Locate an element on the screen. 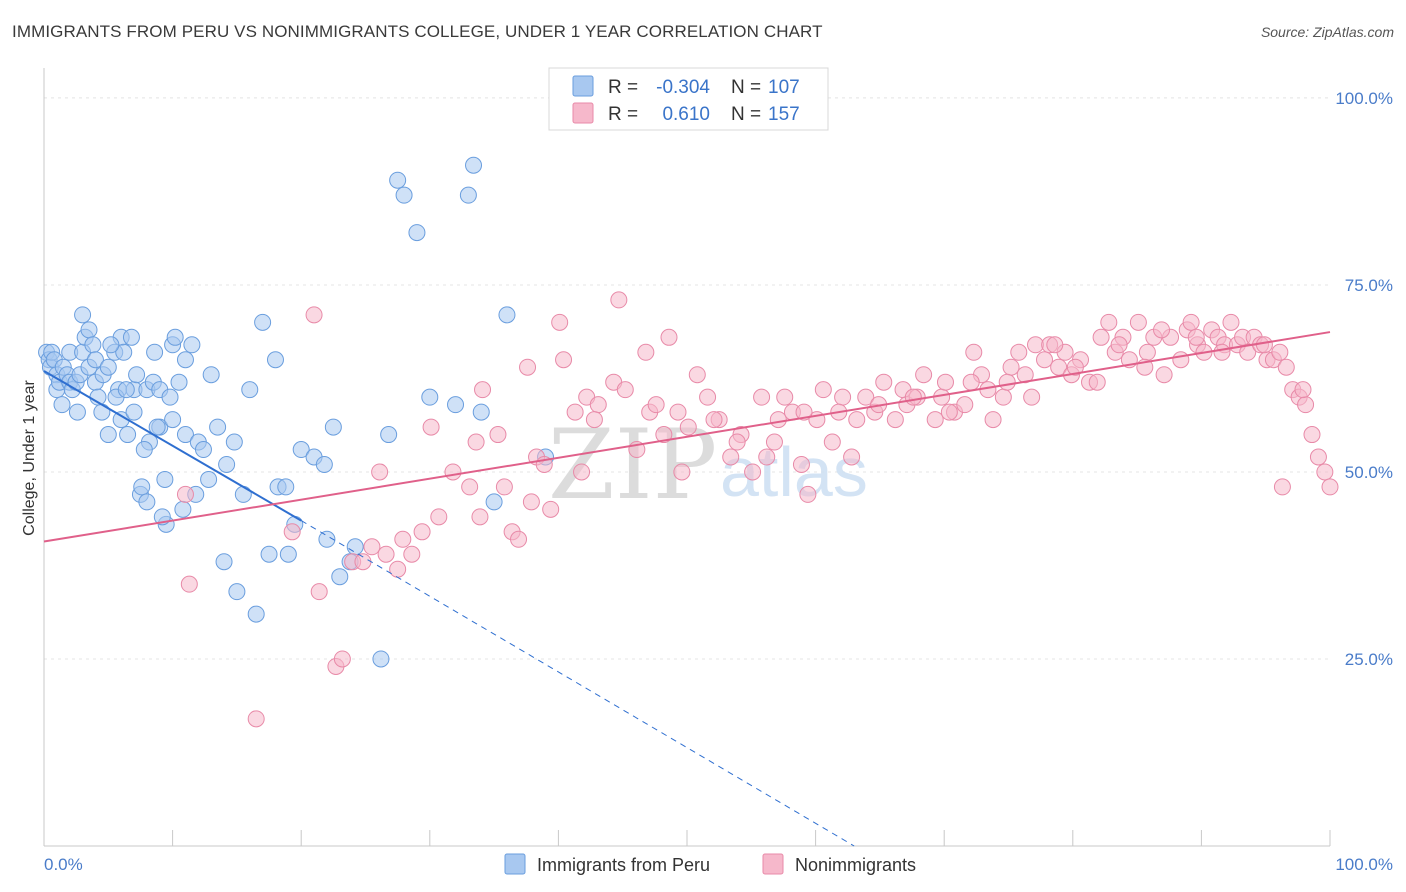  legend-r-label-blue: R = is located at coordinates (623, 87).